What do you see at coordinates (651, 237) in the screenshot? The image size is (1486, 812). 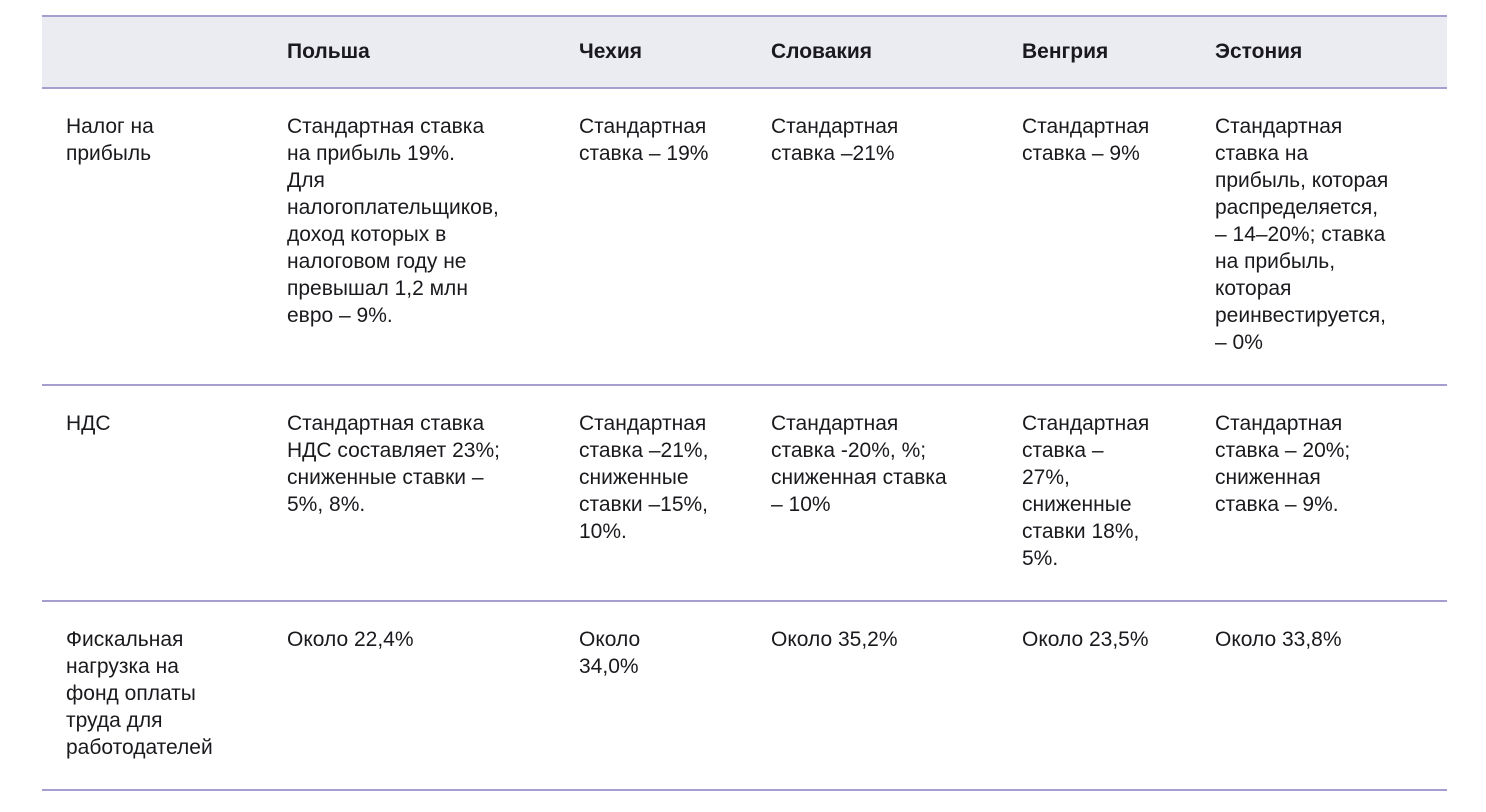 I see `cell-profit-tax-czechia: Стандартная ставка – 19%` at bounding box center [651, 237].